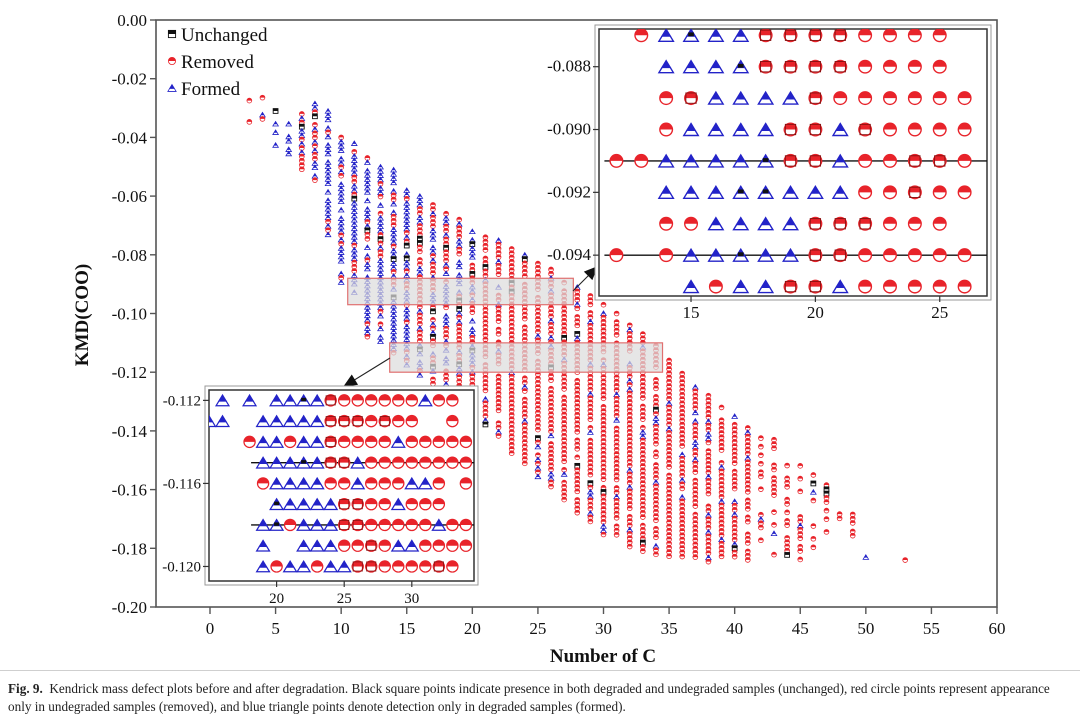 This screenshot has width=1080, height=720. What do you see at coordinates (472, 243) in the screenshot?
I see `square-fill` at bounding box center [472, 243].